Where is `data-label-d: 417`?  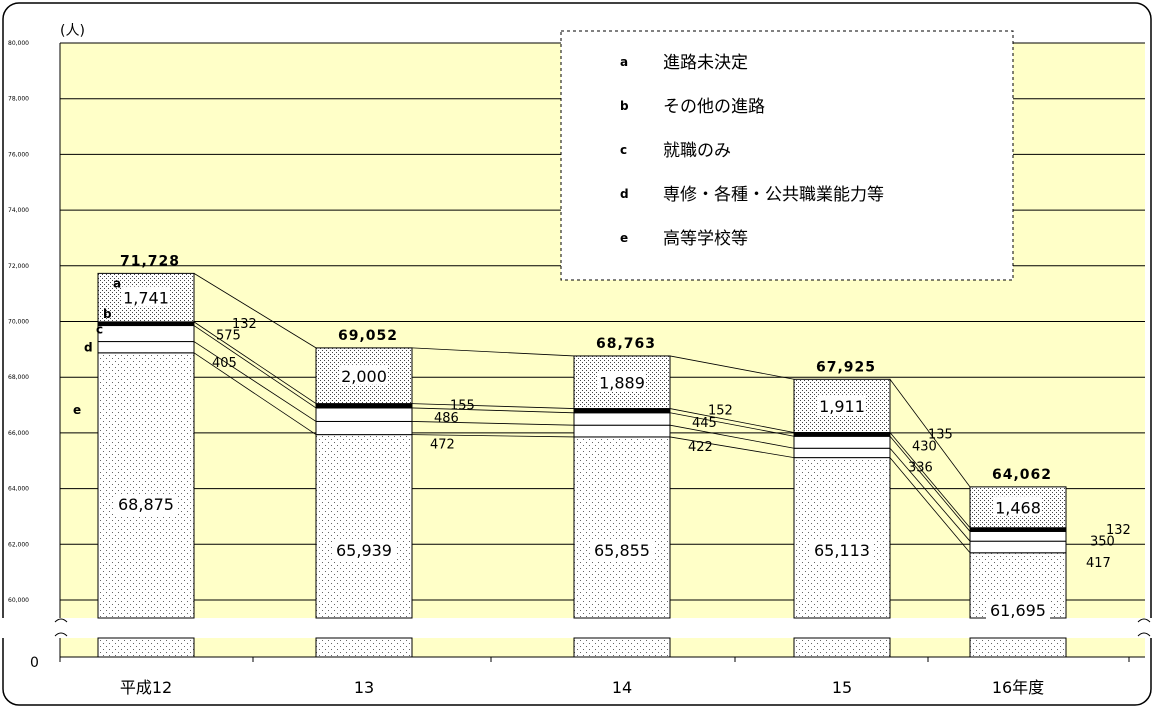
data-label-d: 417 is located at coordinates (1098, 563).